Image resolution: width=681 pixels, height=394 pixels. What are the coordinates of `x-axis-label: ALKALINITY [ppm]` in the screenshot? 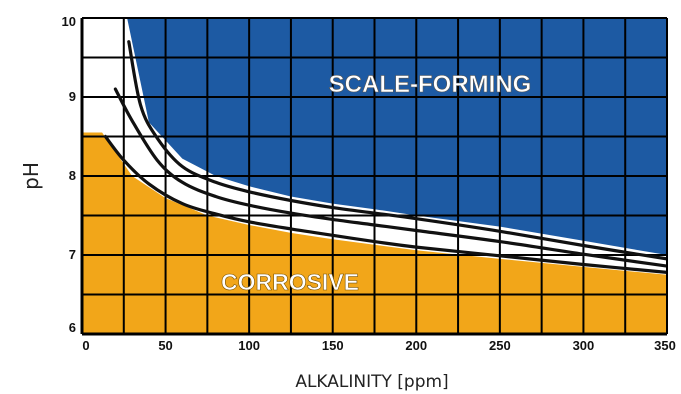 It's located at (371, 382).